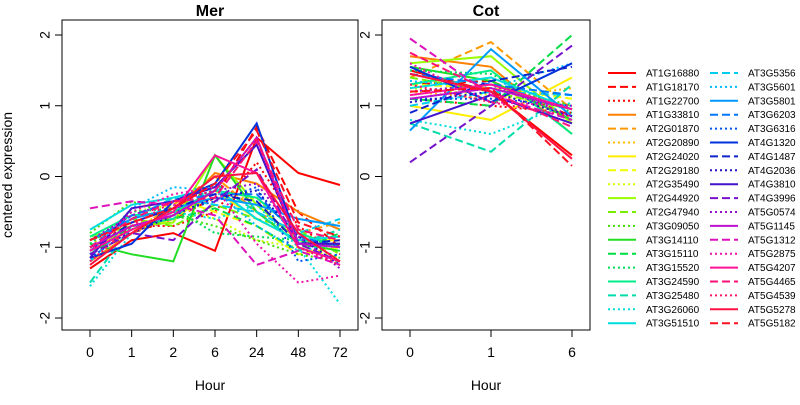 This screenshot has width=800, height=405. What do you see at coordinates (486, 11) in the screenshot?
I see `panel-title: Cot` at bounding box center [486, 11].